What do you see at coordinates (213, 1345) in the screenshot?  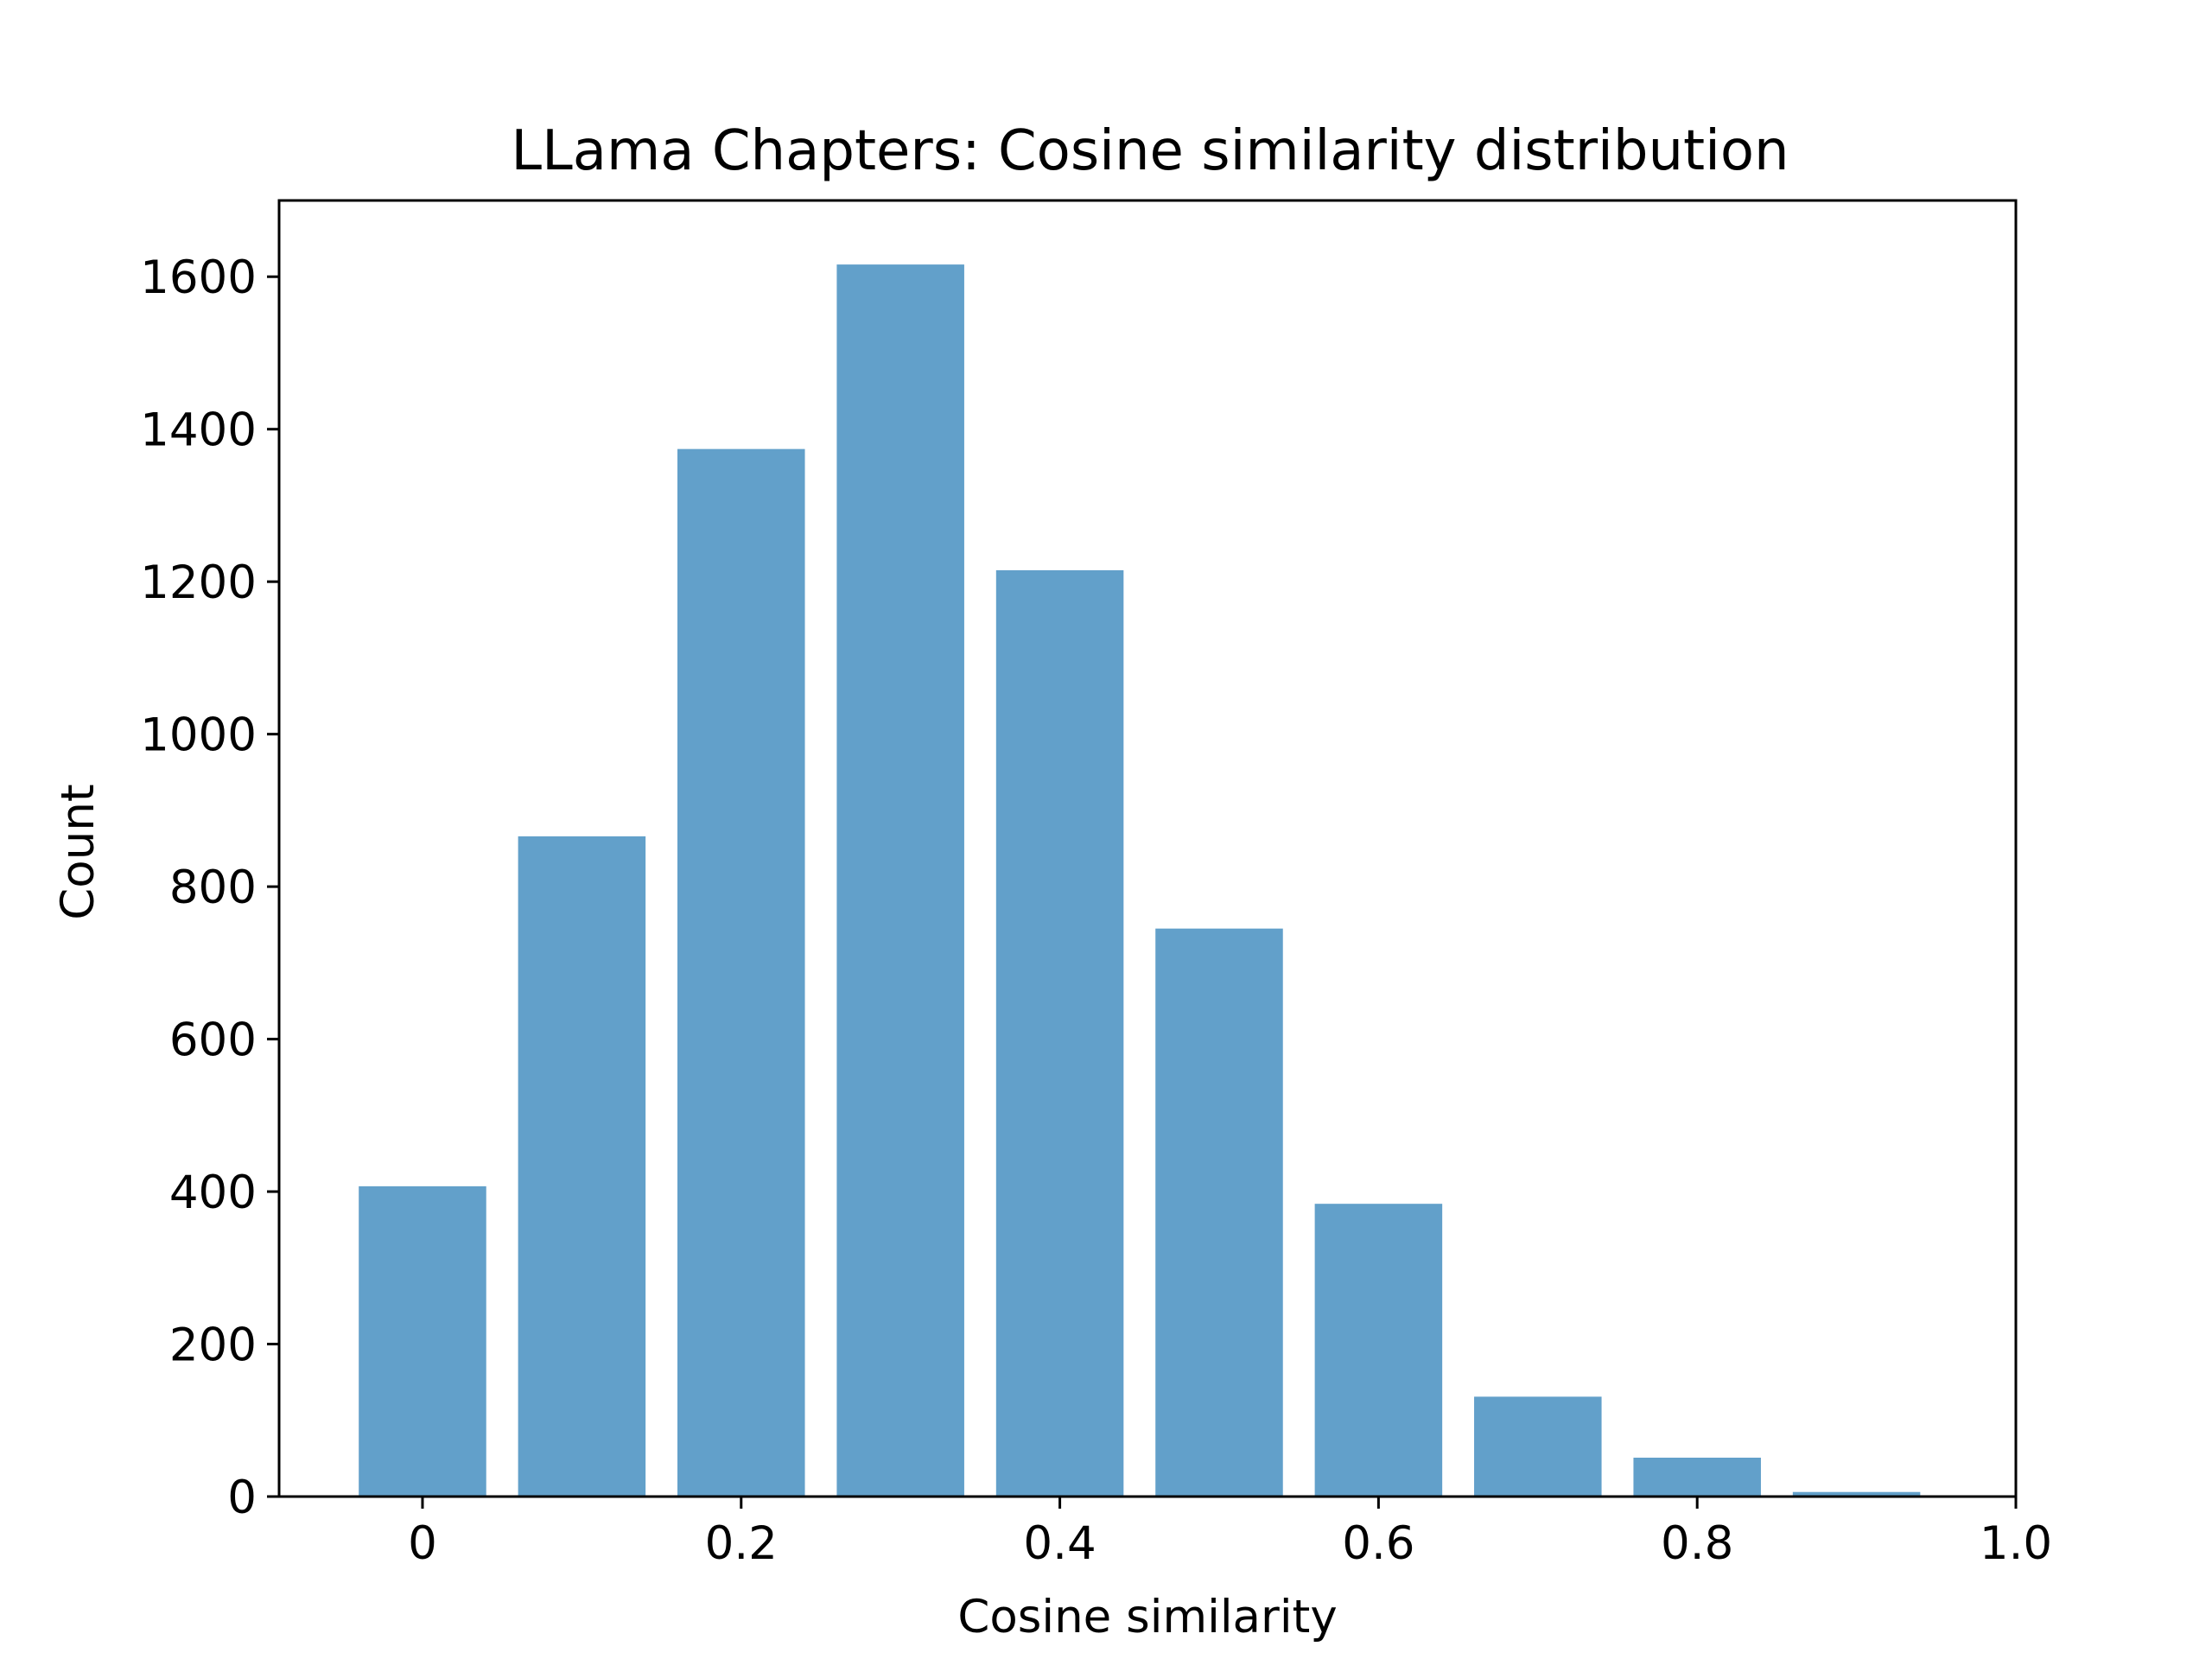 I see `y-tick-label: 200` at bounding box center [213, 1345].